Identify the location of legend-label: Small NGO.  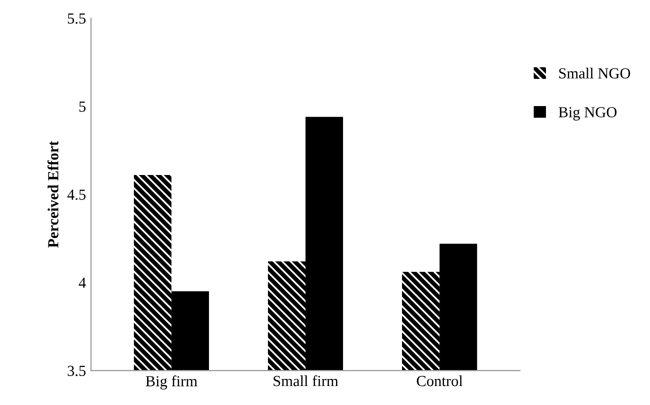
(594, 73).